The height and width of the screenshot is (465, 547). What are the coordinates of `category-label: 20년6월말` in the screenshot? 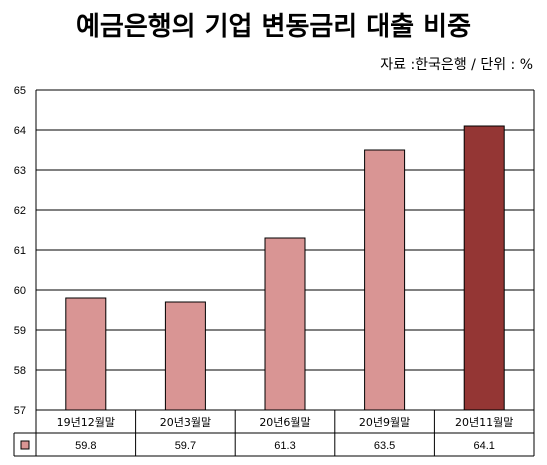 It's located at (284, 422).